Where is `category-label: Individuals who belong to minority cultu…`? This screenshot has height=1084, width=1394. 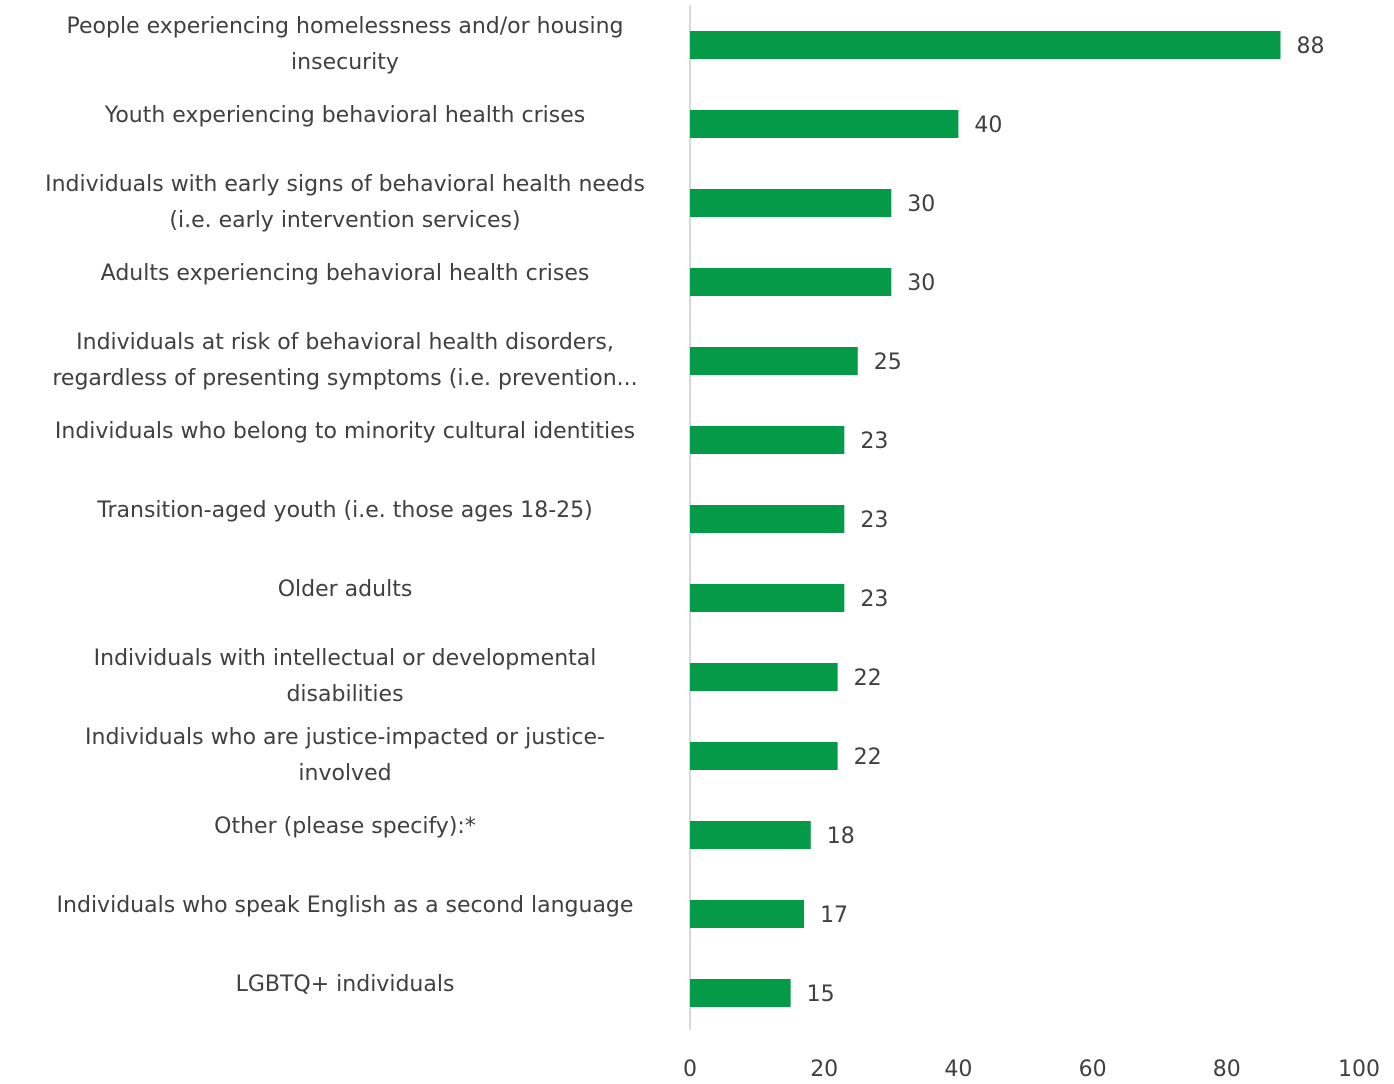
category-label: Individuals who belong to minority cultu… is located at coordinates (345, 432).